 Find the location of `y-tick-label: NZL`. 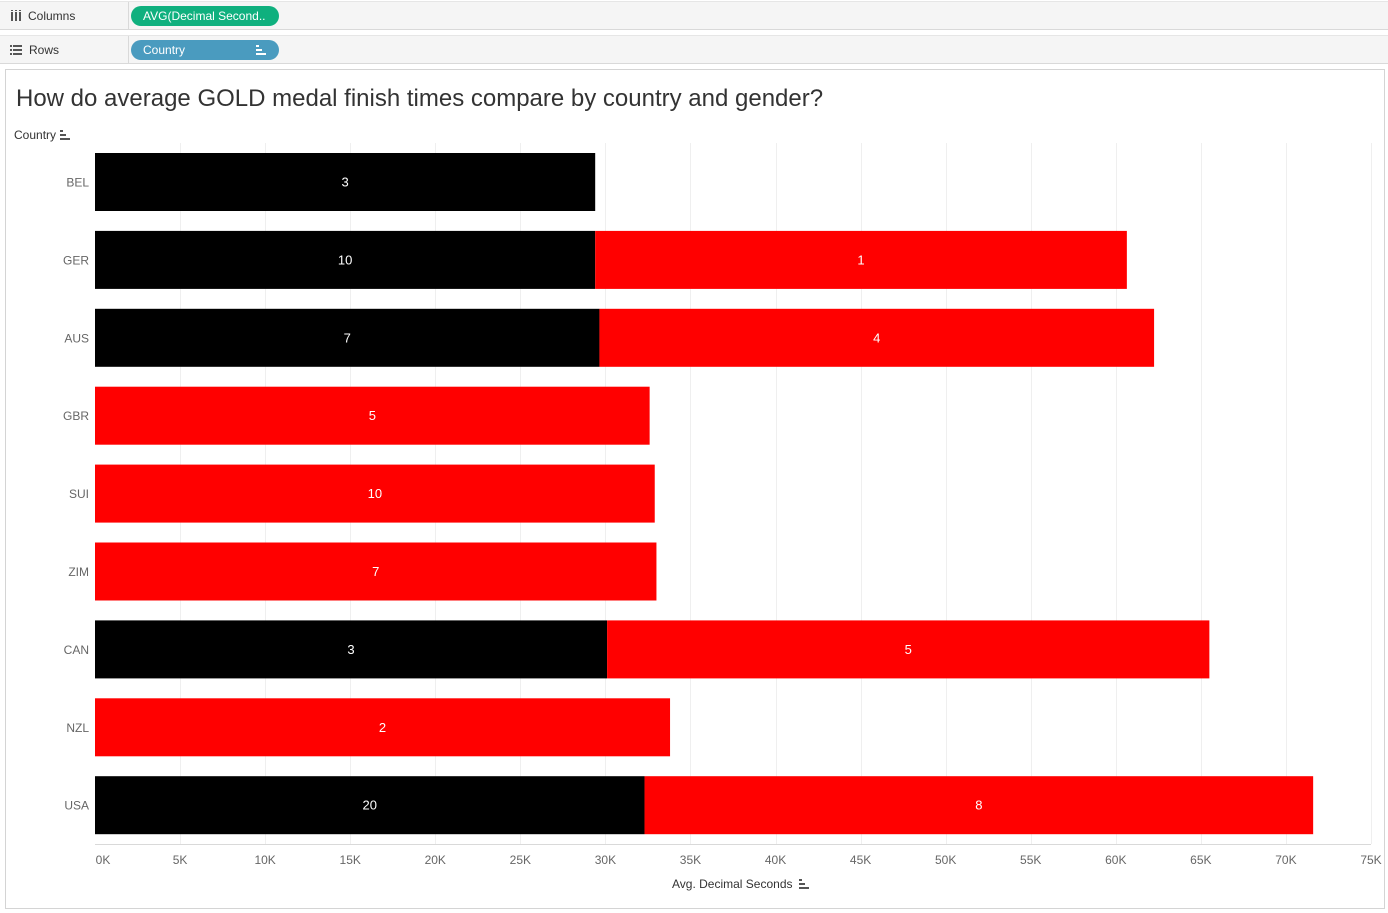

y-tick-label: NZL is located at coordinates (77, 728).